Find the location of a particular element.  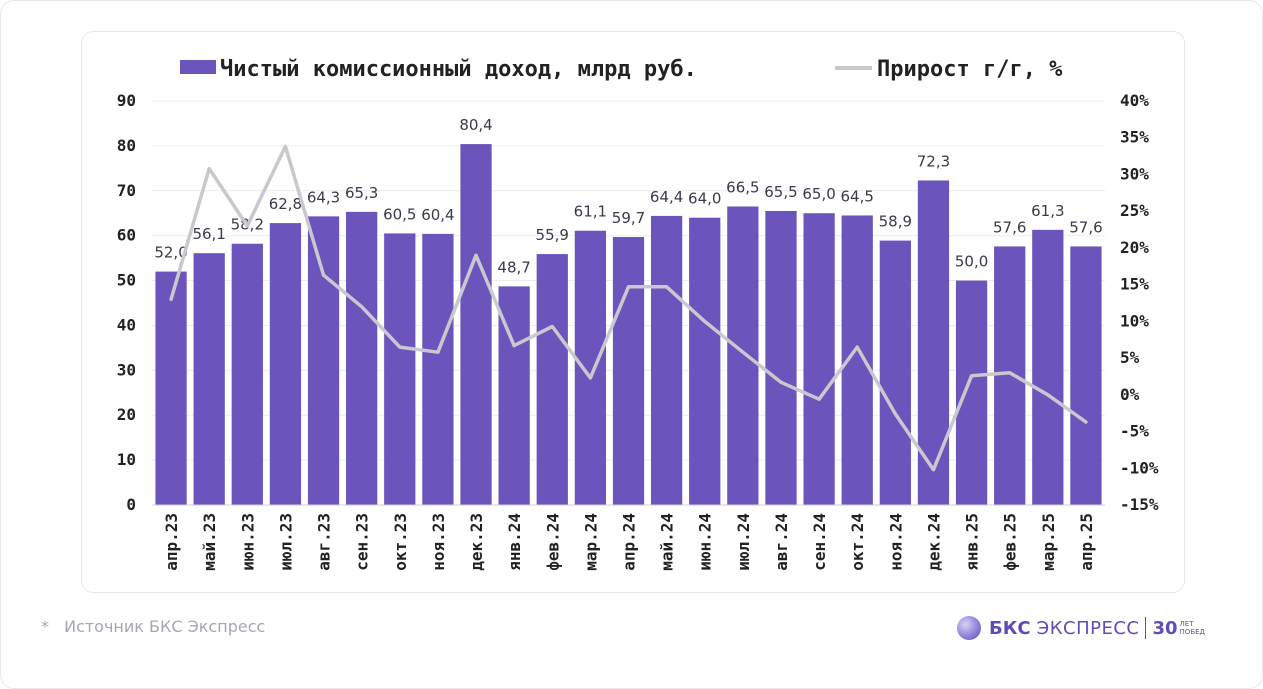

bar-data-label: 60,5 is located at coordinates (399, 214).